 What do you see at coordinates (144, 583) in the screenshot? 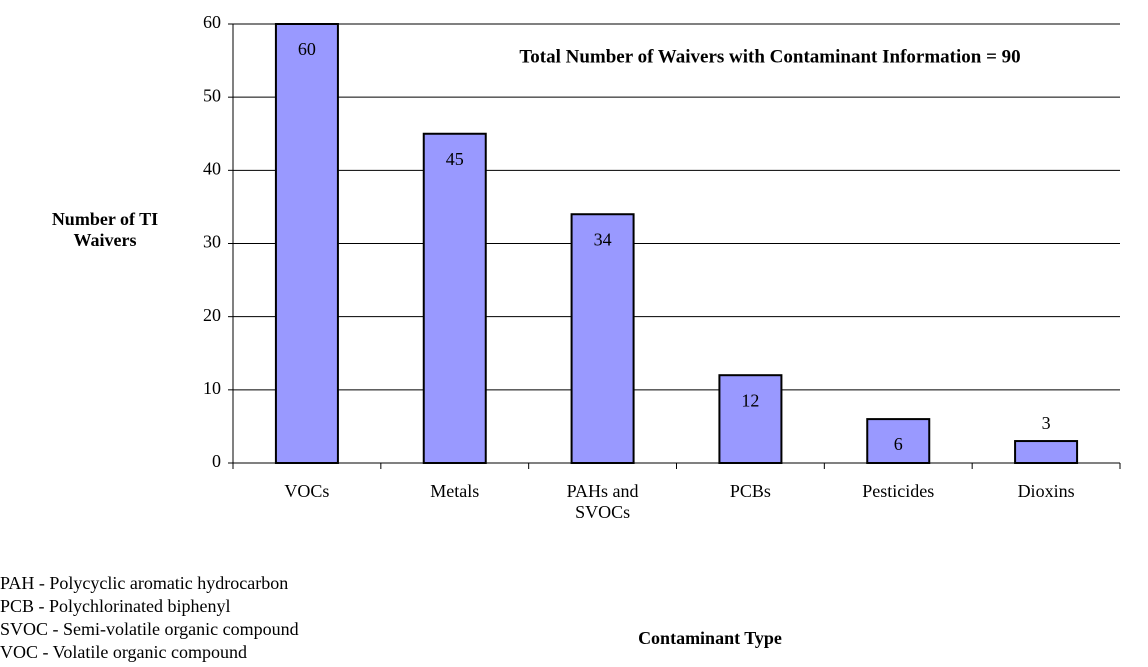
I see `footnote: PAH - Polycyclic aromatic hydrocarbon` at bounding box center [144, 583].